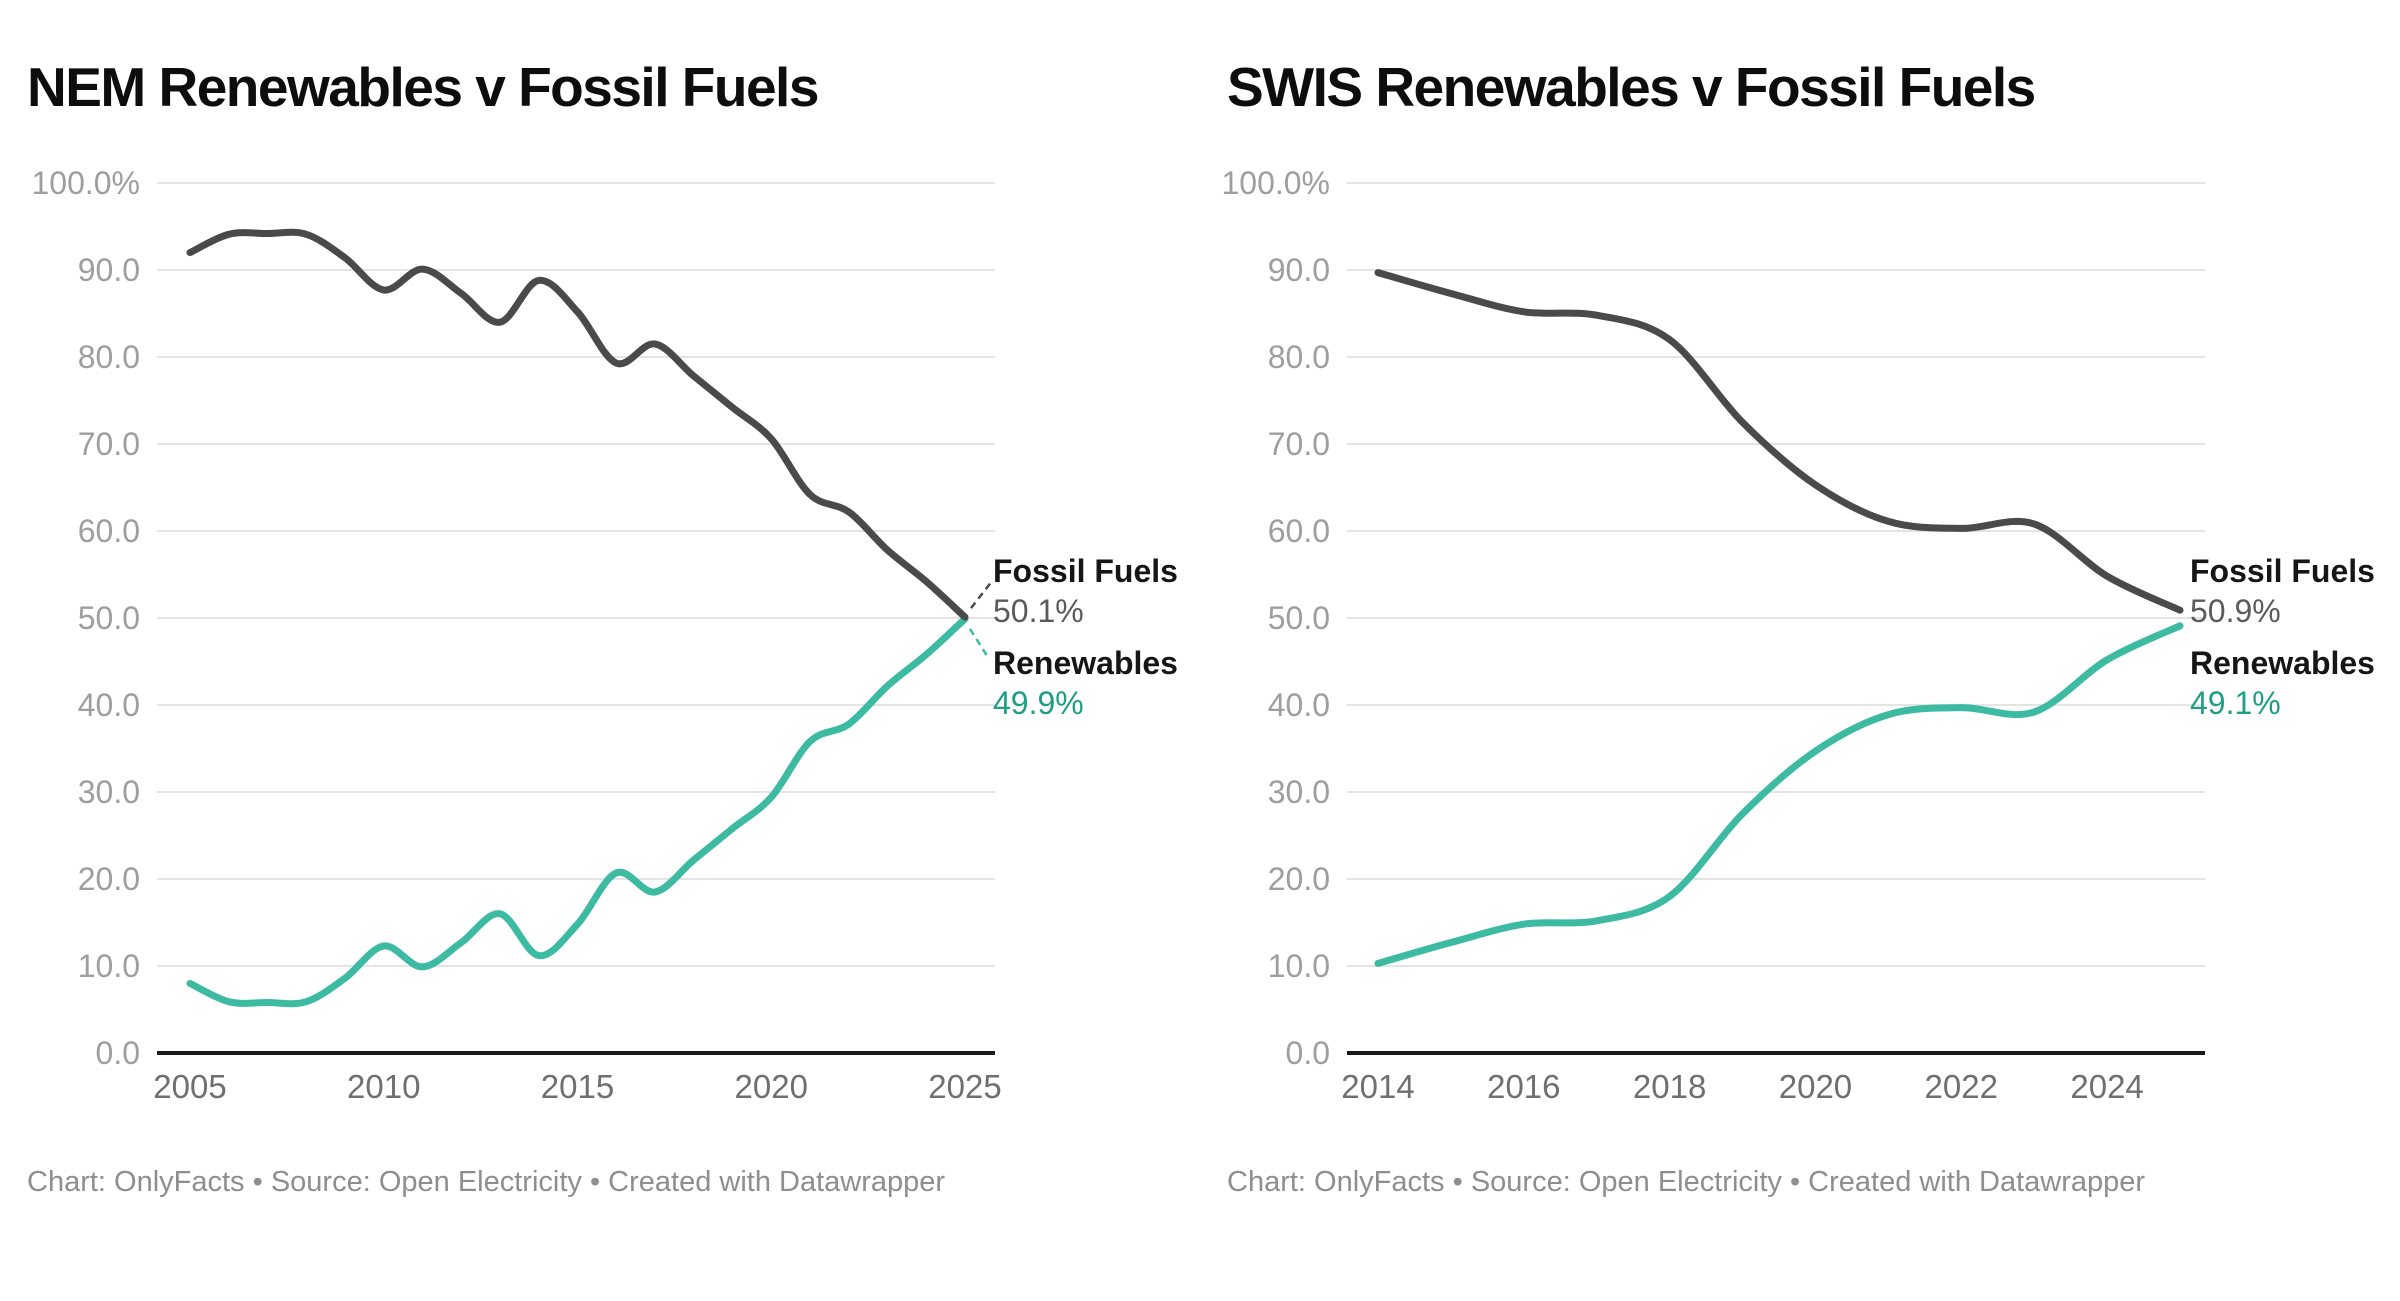 This screenshot has width=2400, height=1301. What do you see at coordinates (423, 87) in the screenshot?
I see `chart-title-nem: NEM Renewables v Fossil Fuels` at bounding box center [423, 87].